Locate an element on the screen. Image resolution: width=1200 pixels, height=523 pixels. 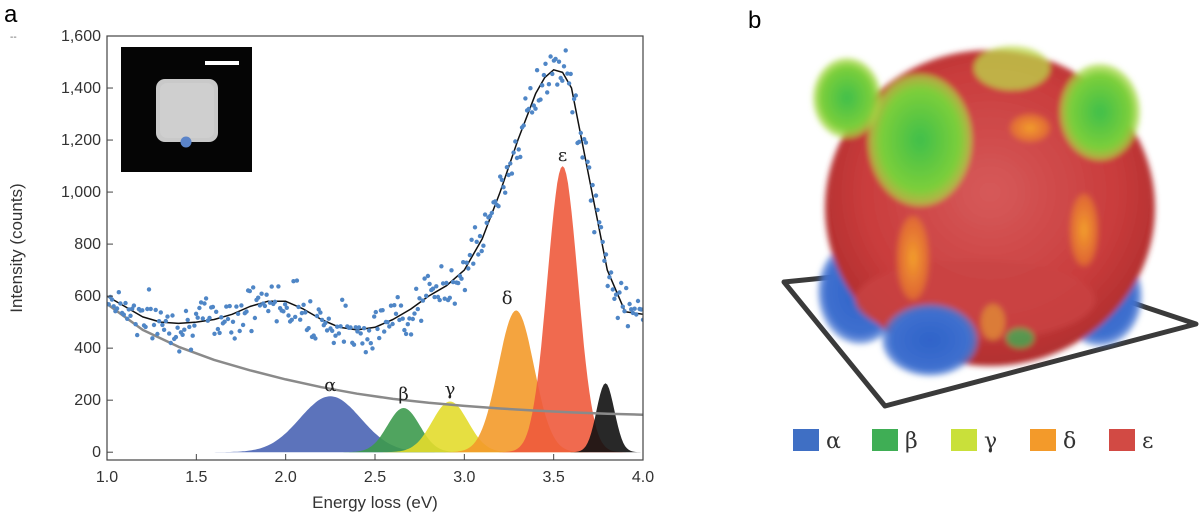
peak-fill-δ is located at coordinates (375, 381).